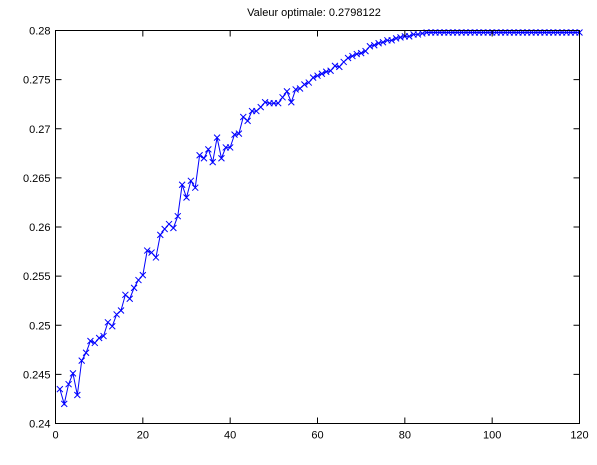  Describe the element at coordinates (492, 436) in the screenshot. I see `x-tick-label: 100` at that location.